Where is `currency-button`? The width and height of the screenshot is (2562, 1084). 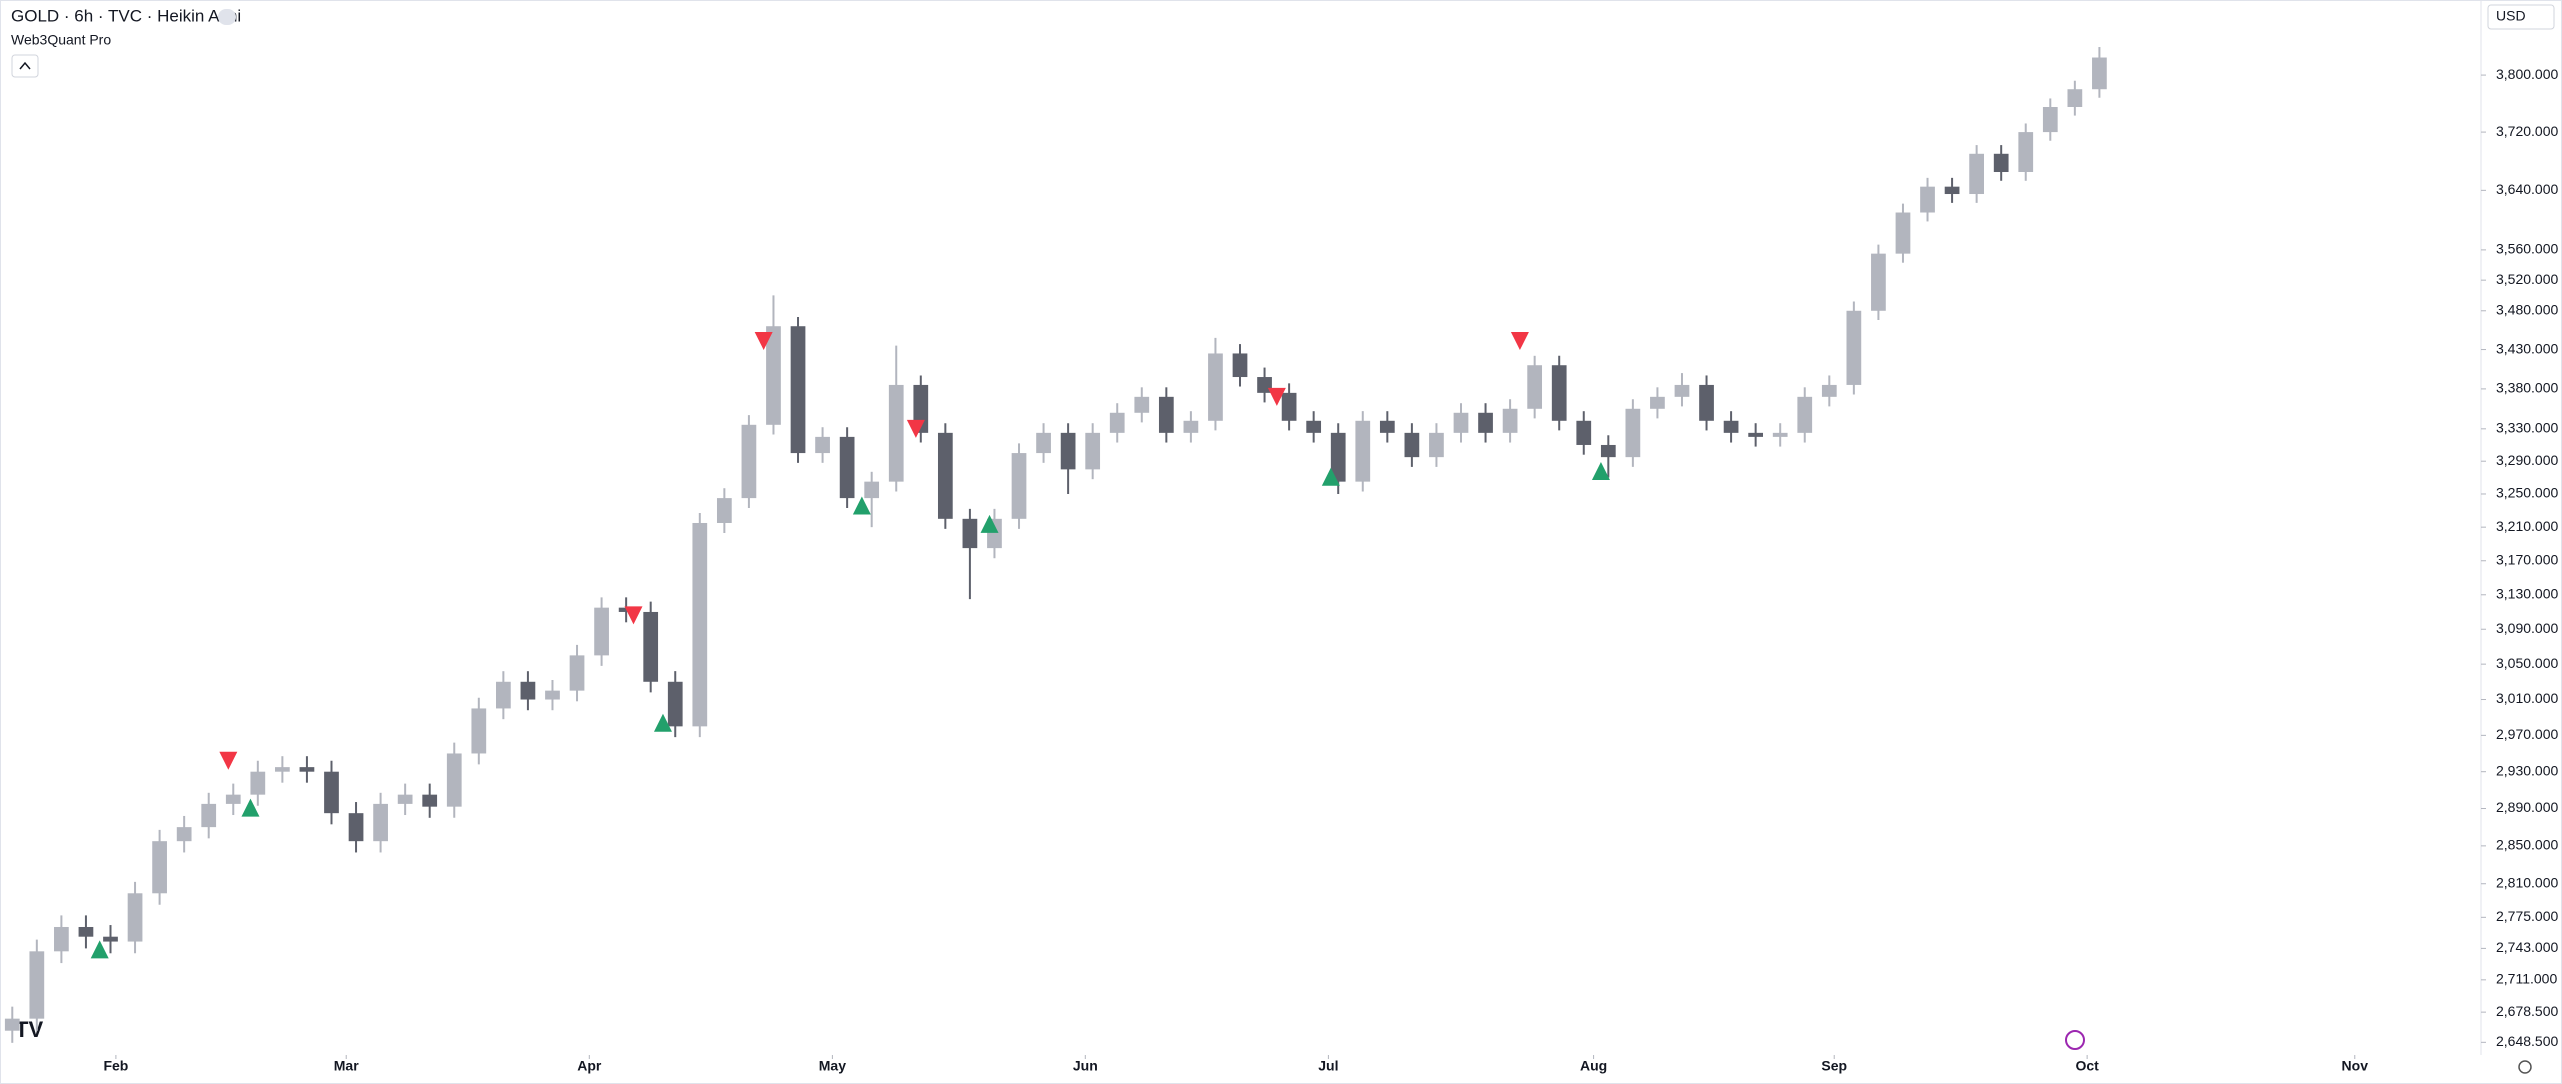 currency-button is located at coordinates (2521, 17).